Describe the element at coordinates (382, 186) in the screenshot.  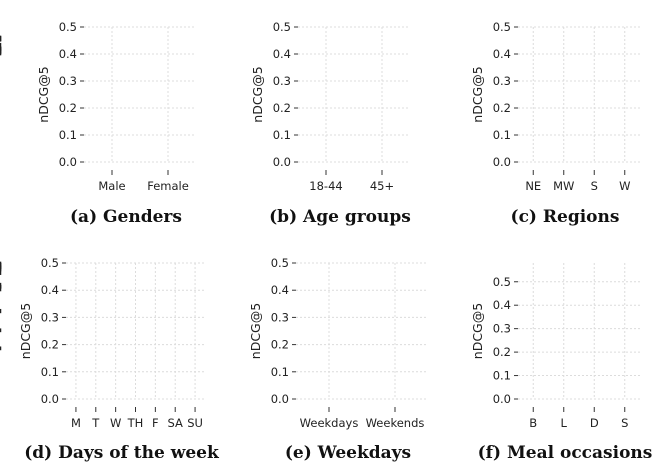
I see `x-tick-label: 45+` at that location.